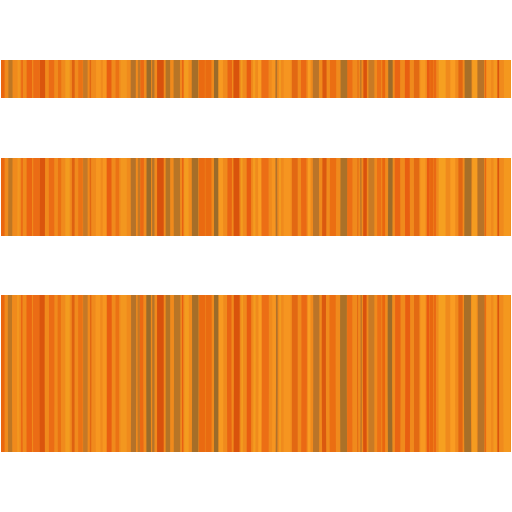 The height and width of the screenshot is (512, 512). What do you see at coordinates (256, 79) in the screenshot?
I see `menu-bar-top` at bounding box center [256, 79].